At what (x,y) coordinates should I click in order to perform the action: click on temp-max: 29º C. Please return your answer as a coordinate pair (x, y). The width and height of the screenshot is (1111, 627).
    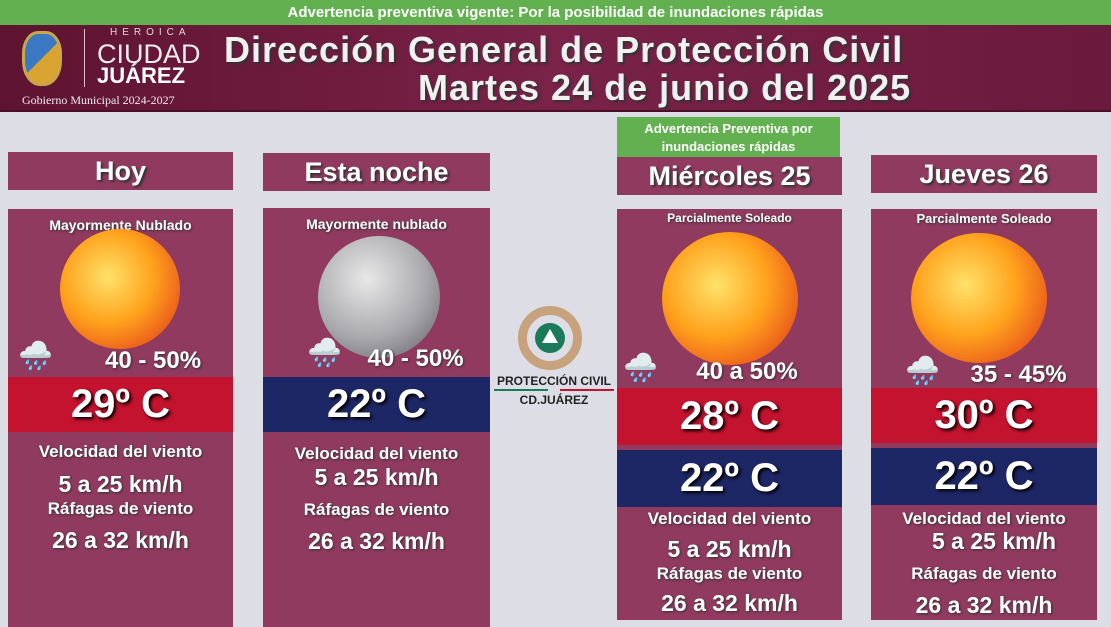
    Looking at the image, I should click on (120, 404).